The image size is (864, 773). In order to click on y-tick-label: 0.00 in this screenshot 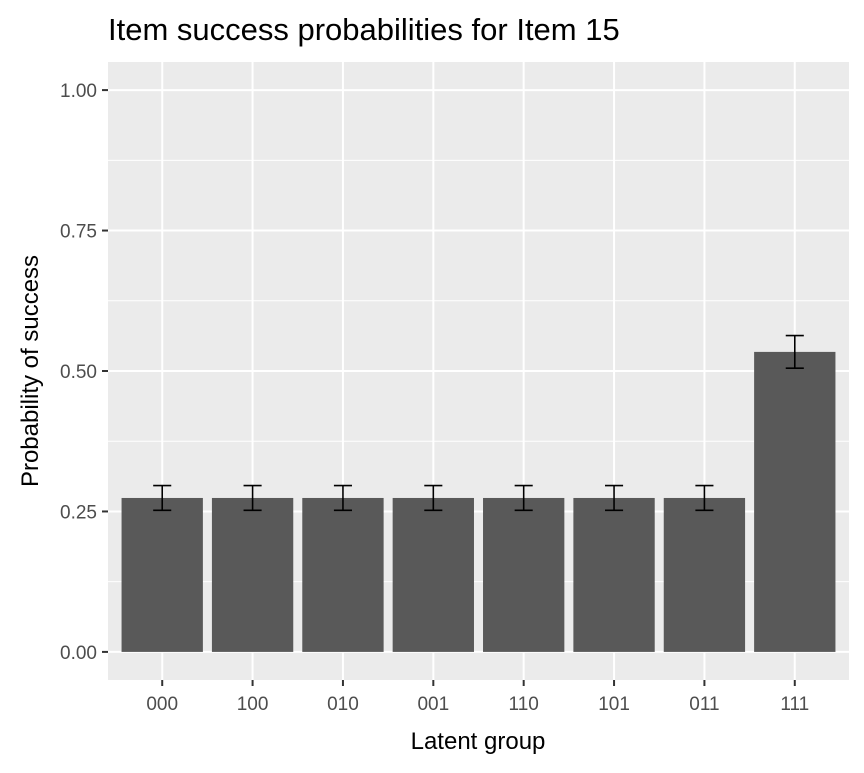, I will do `click(78, 653)`.